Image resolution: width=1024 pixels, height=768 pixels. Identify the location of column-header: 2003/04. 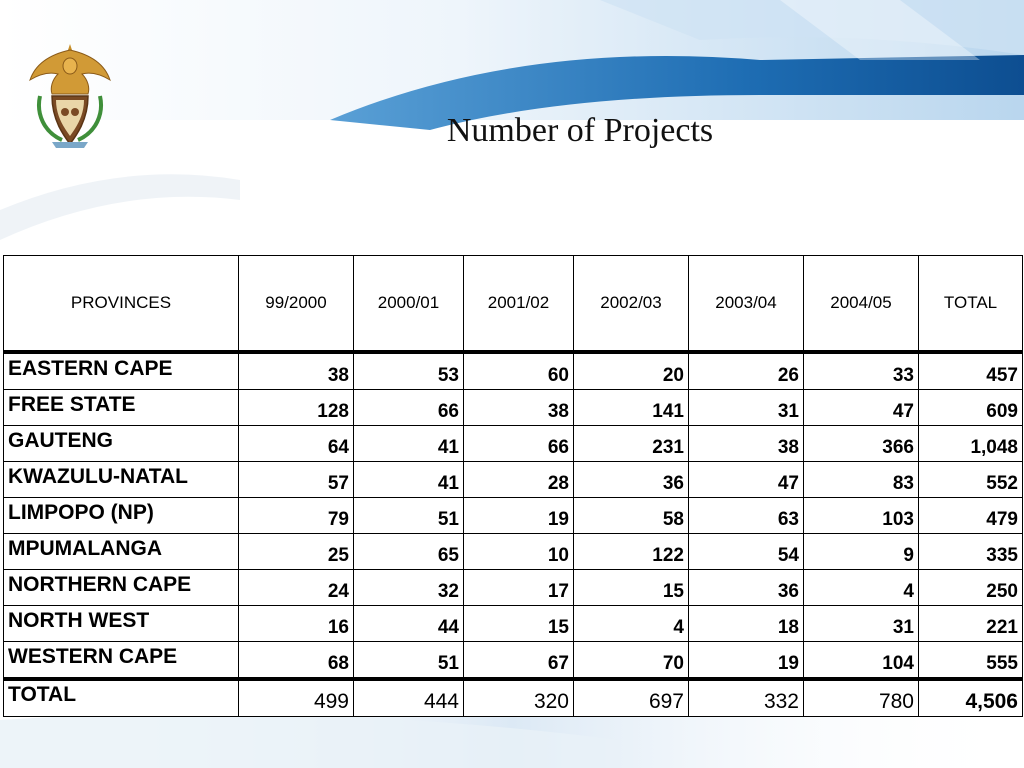
(746, 304).